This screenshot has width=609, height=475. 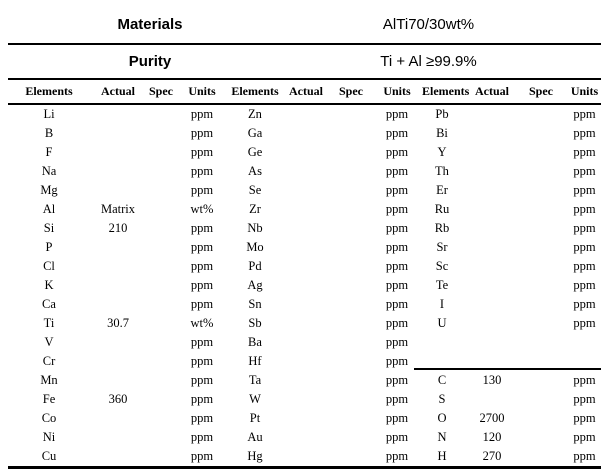 What do you see at coordinates (255, 247) in the screenshot?
I see `element-cell: Mo` at bounding box center [255, 247].